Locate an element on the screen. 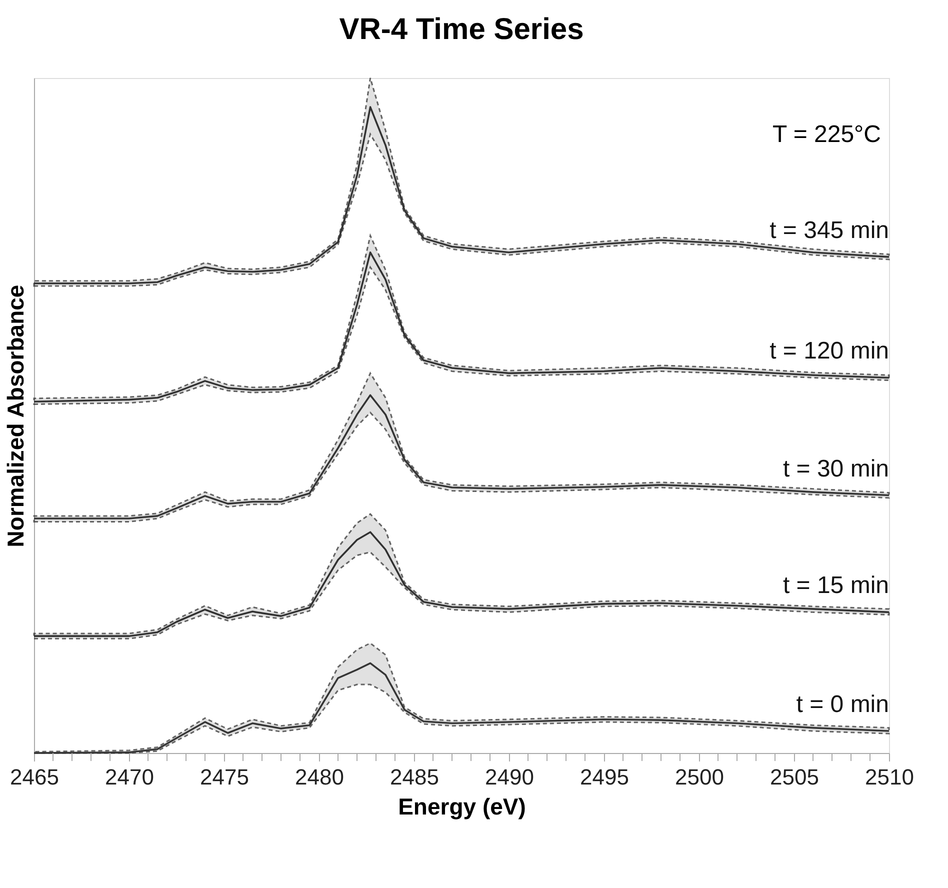 The height and width of the screenshot is (888, 948). y-axis-title: Normalized Absorbance is located at coordinates (15, 416).